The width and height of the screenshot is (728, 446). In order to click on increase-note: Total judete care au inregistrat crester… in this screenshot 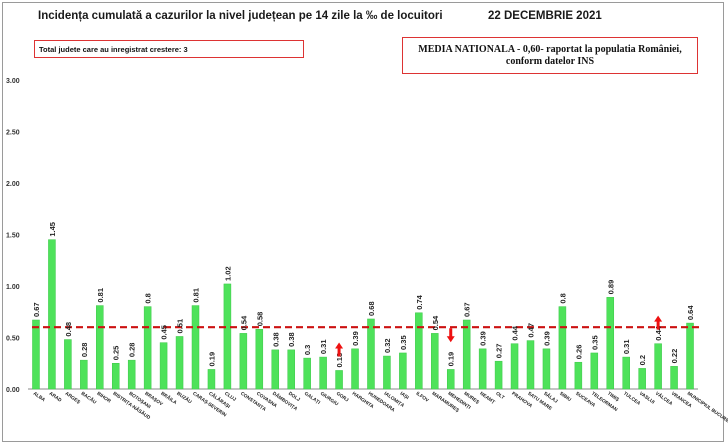, I will do `click(169, 49)`.